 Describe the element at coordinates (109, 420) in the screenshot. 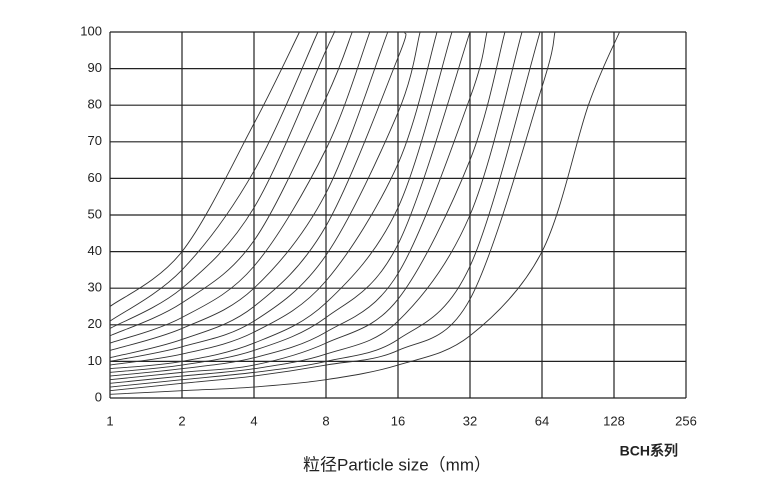

I see `x-tick-label: 1` at that location.